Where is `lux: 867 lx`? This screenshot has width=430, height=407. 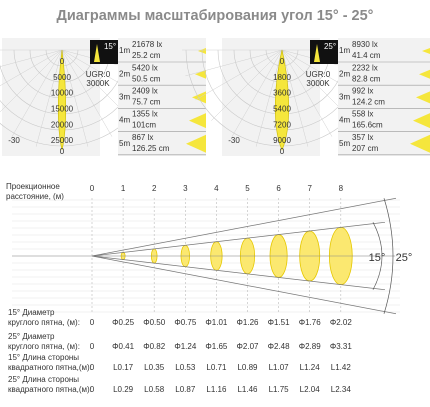 lux: 867 lx is located at coordinates (142, 137).